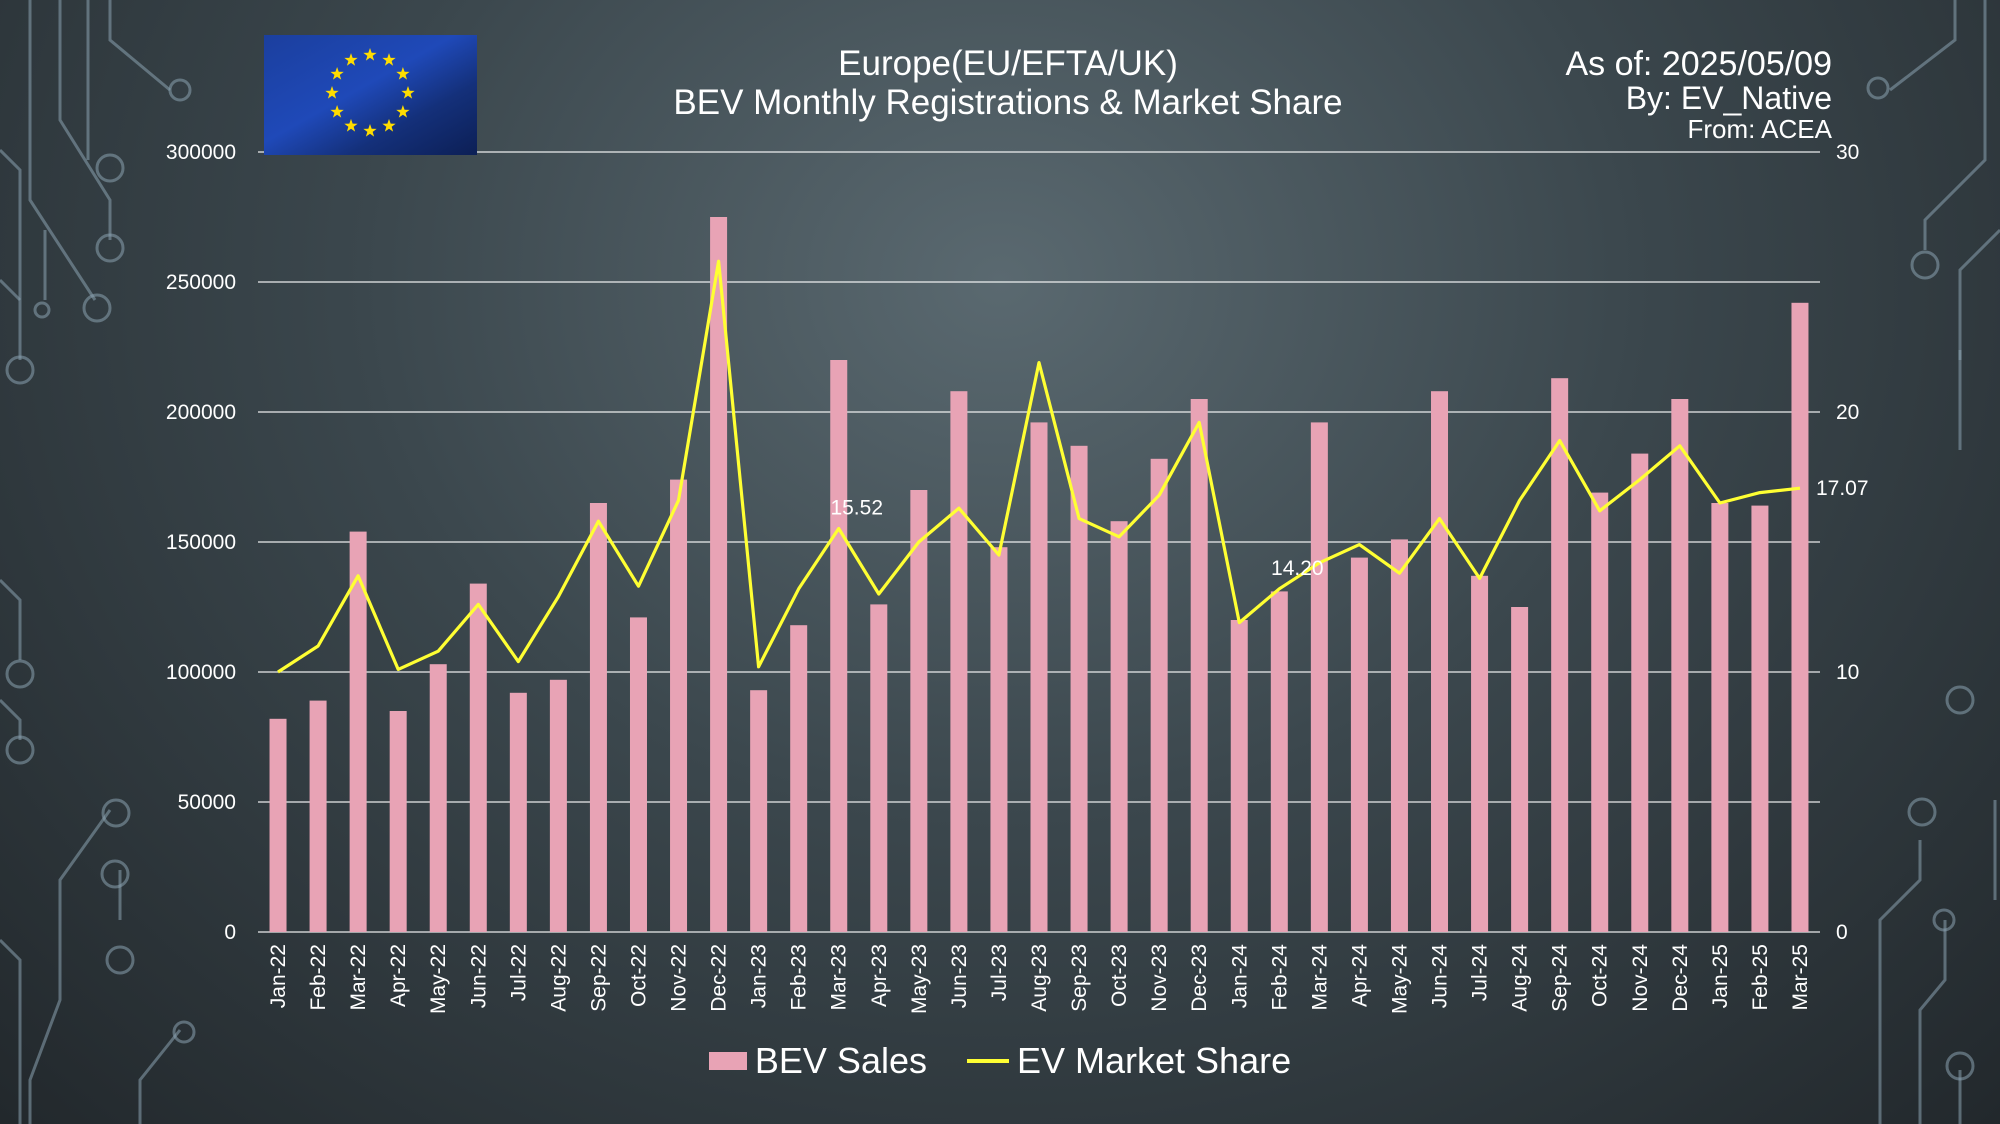  Describe the element at coordinates (1728, 98) in the screenshot. I see `author-label: By: EV_Native` at that location.